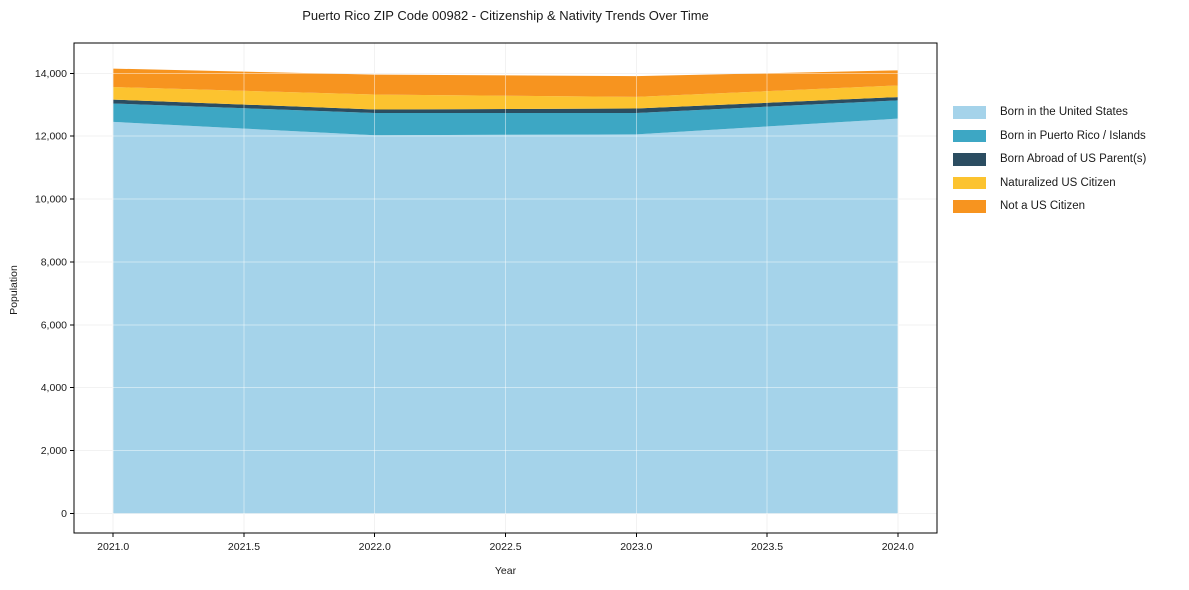  I want to click on legend-row: Naturalized US Citizen, so click(1049, 182).